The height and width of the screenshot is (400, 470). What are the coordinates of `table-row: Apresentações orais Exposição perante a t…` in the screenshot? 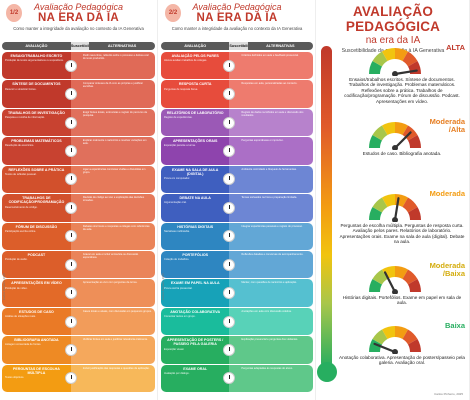 It's located at (237, 151).